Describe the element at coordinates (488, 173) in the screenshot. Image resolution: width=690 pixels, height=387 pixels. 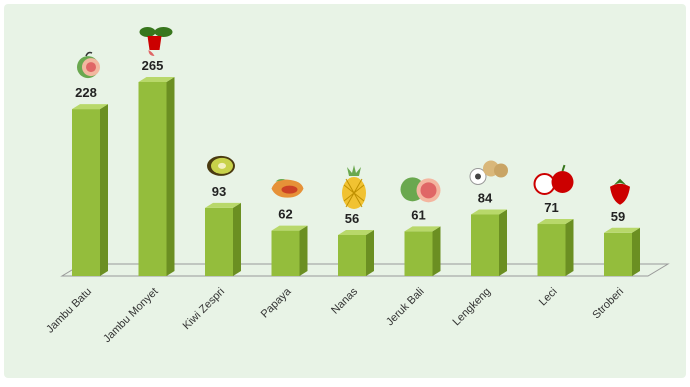
I see `longan-icon` at that location.